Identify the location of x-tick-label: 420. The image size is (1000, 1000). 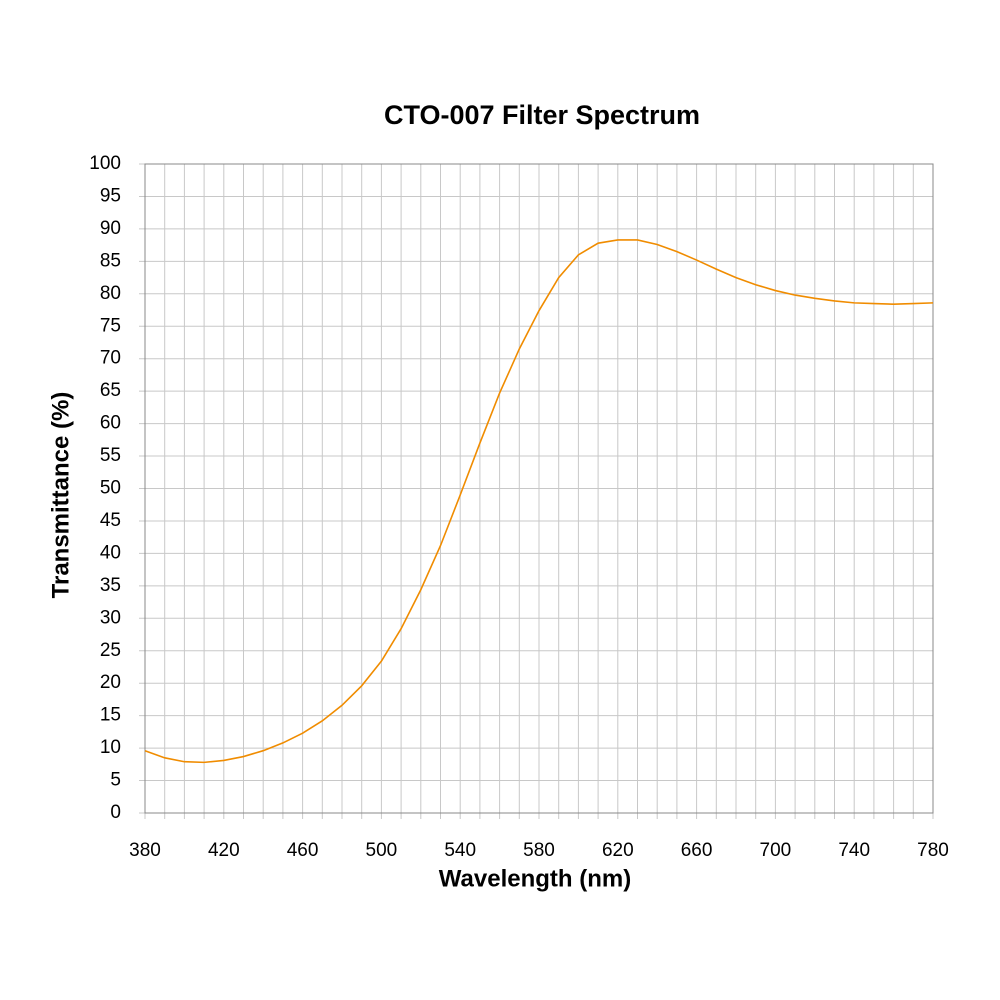
(224, 850).